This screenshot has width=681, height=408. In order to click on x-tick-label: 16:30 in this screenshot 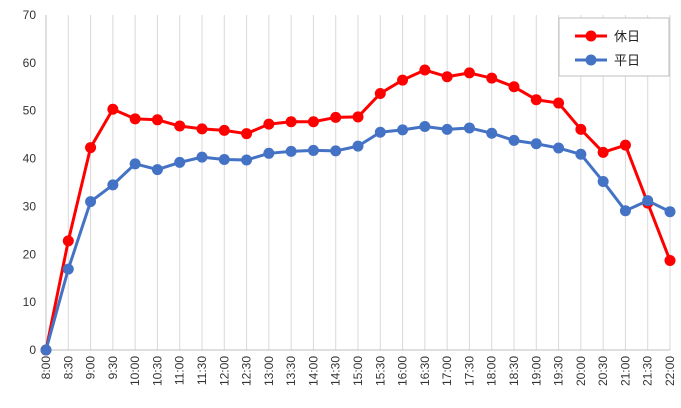, I will do `click(425, 371)`.